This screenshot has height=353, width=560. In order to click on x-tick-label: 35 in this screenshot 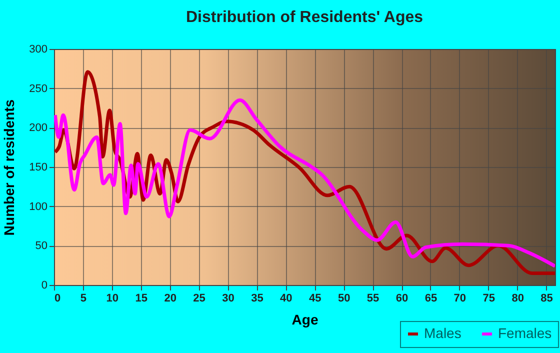, I will do `click(257, 298)`.